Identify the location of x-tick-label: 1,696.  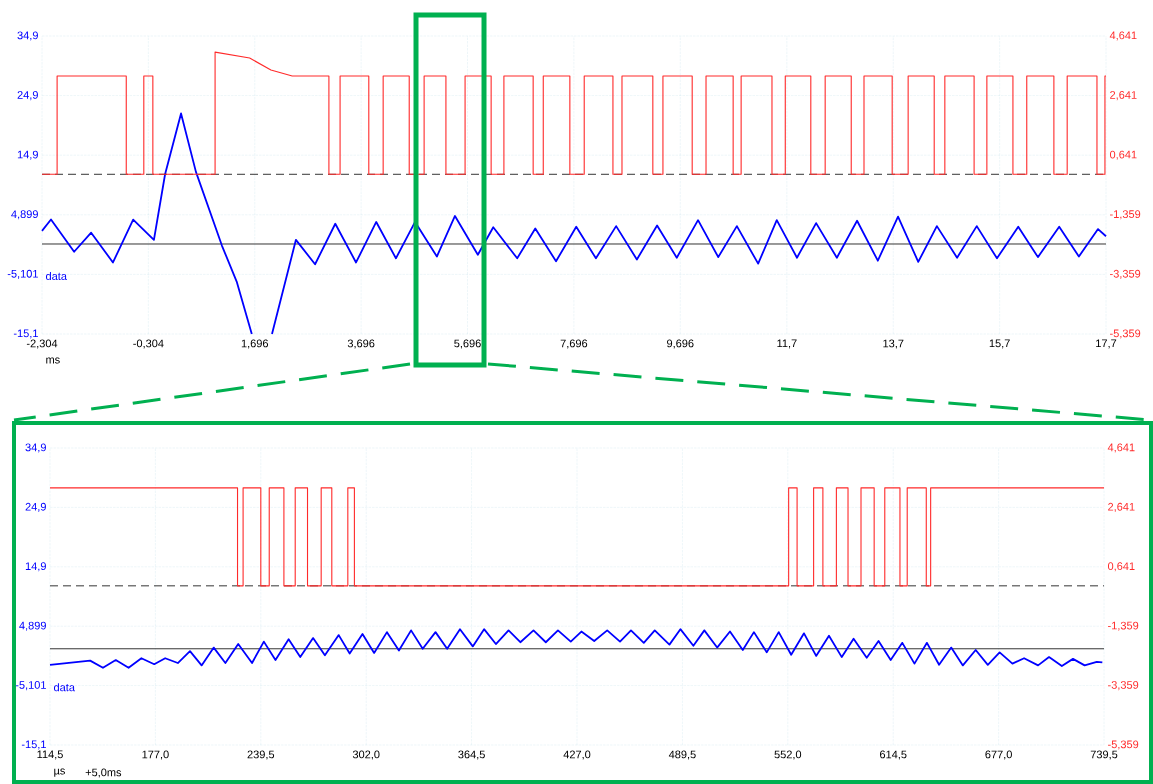
(255, 344).